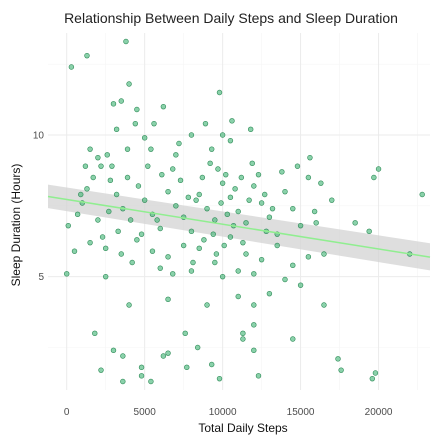 The width and height of the screenshot is (445, 444). Describe the element at coordinates (39, 207) in the screenshot. I see `y-axis-ticks: 5 10` at that location.